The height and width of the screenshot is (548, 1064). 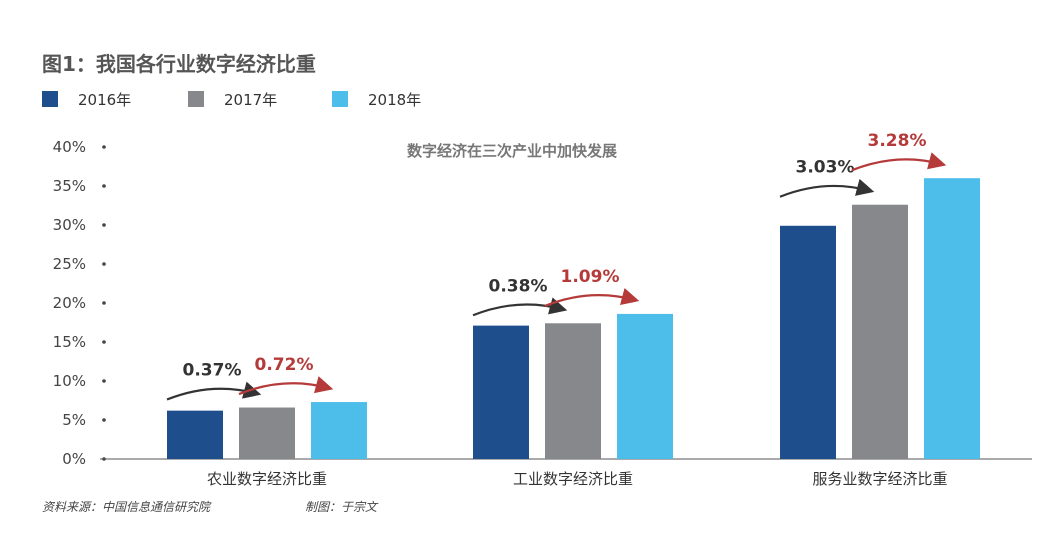 What do you see at coordinates (69, 147) in the screenshot?
I see `y-tick-label: 40%` at bounding box center [69, 147].